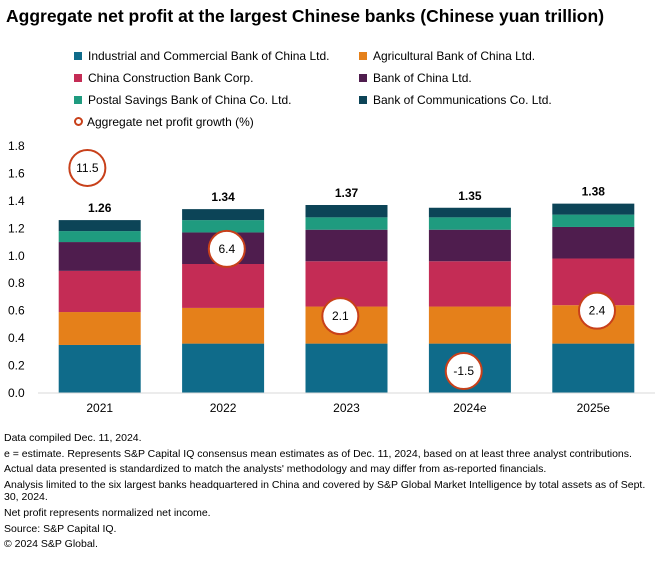 Image resolution: width=660 pixels, height=574 pixels. I want to click on legend-label-boc: Bank of China Ltd., so click(422, 78).